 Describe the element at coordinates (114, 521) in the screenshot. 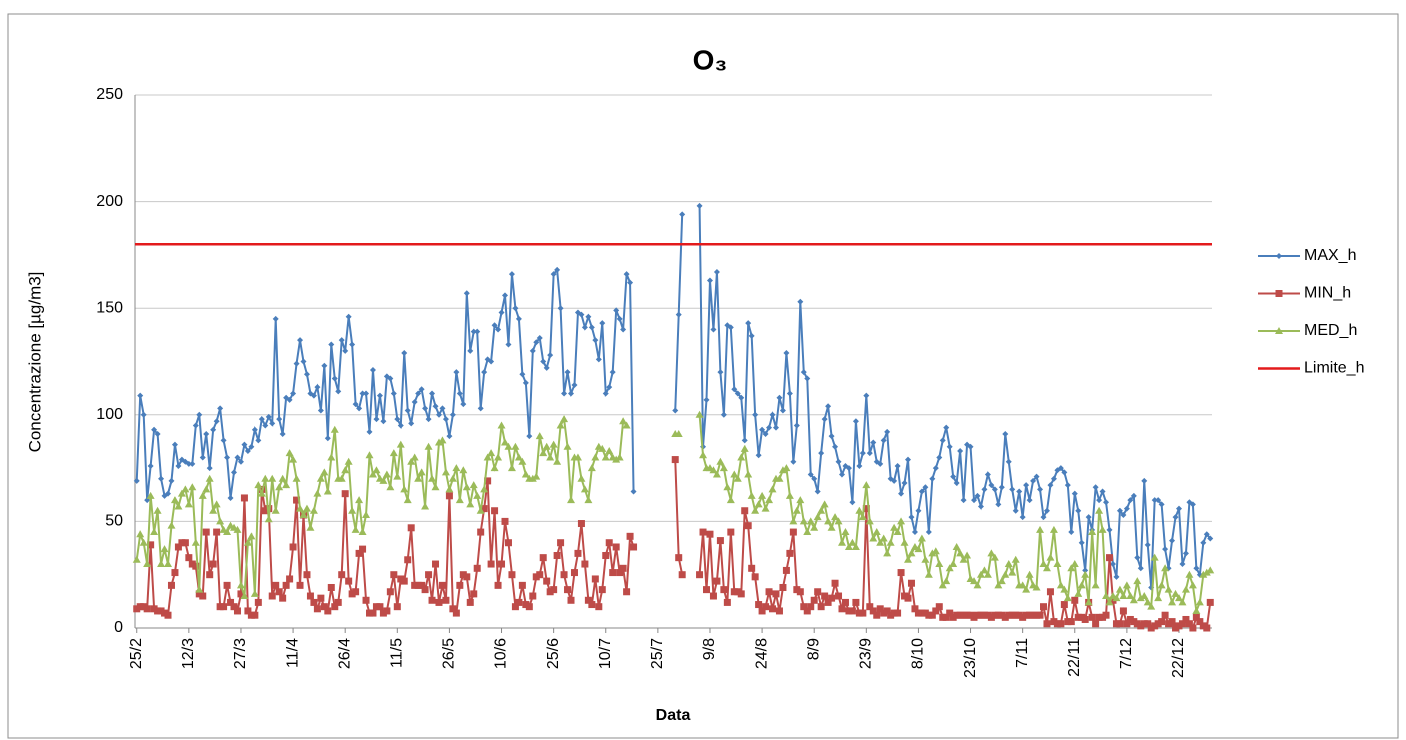

I see `y-tick-label: 50` at that location.